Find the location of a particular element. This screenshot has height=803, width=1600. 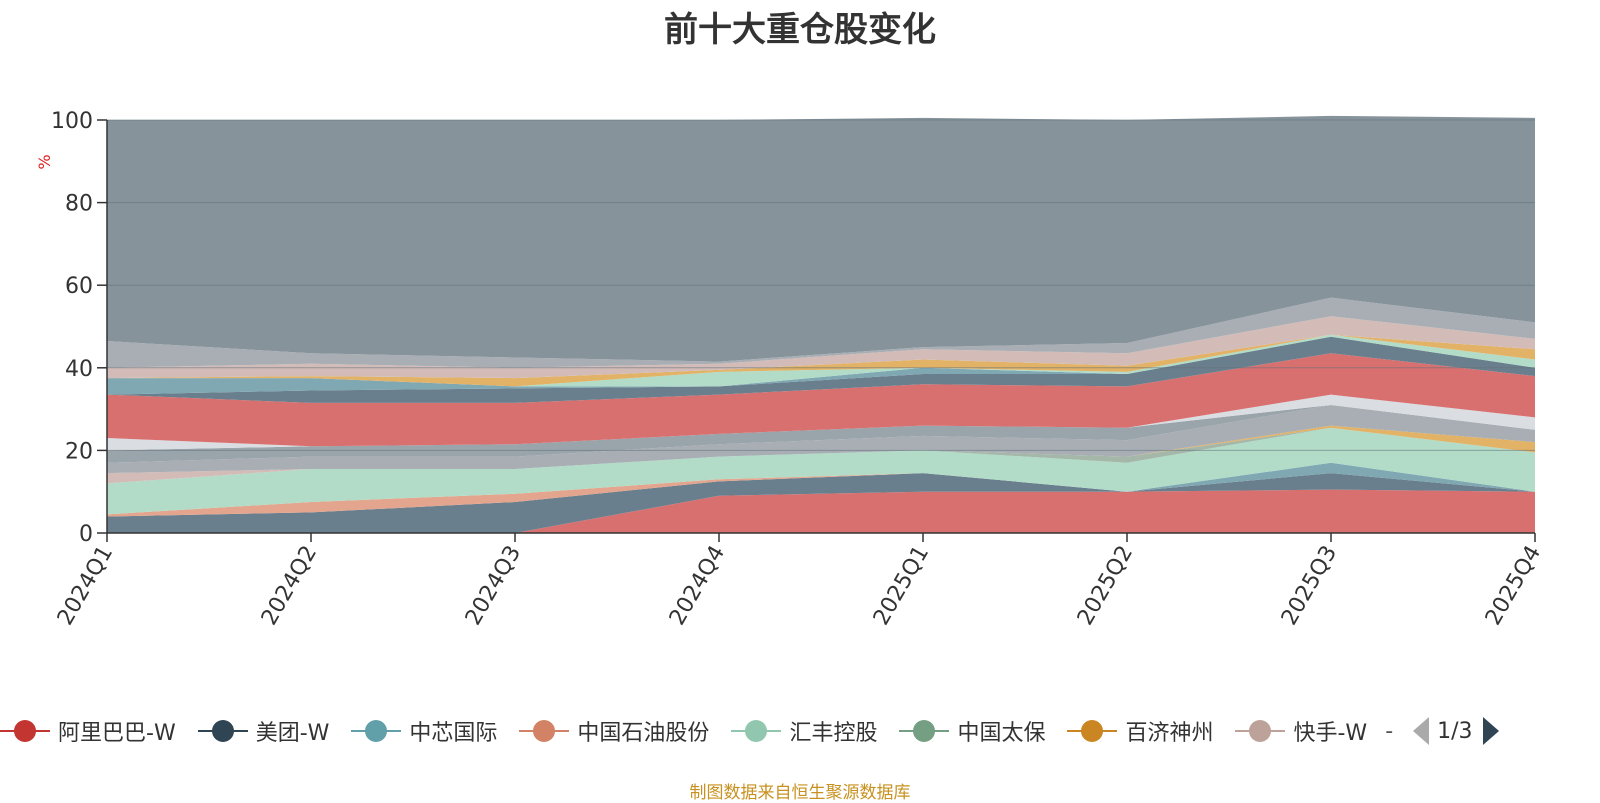

x-tick-label: 2025Q1 is located at coordinates (901, 586).